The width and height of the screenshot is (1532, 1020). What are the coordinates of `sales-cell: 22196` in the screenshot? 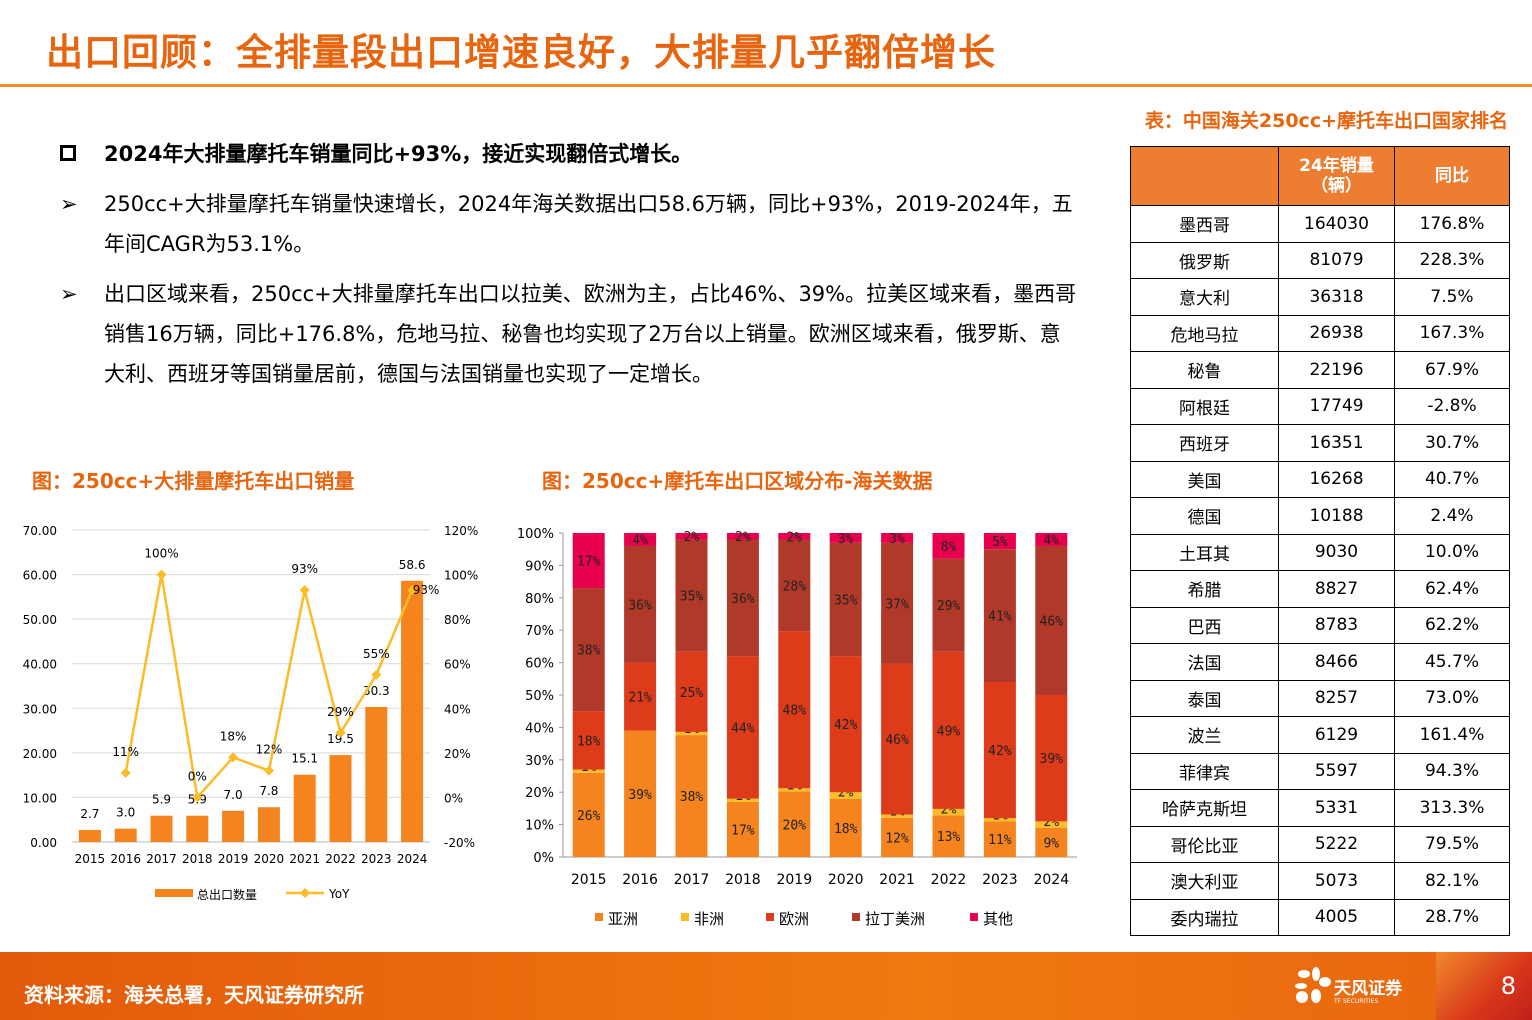 It's located at (1336, 370).